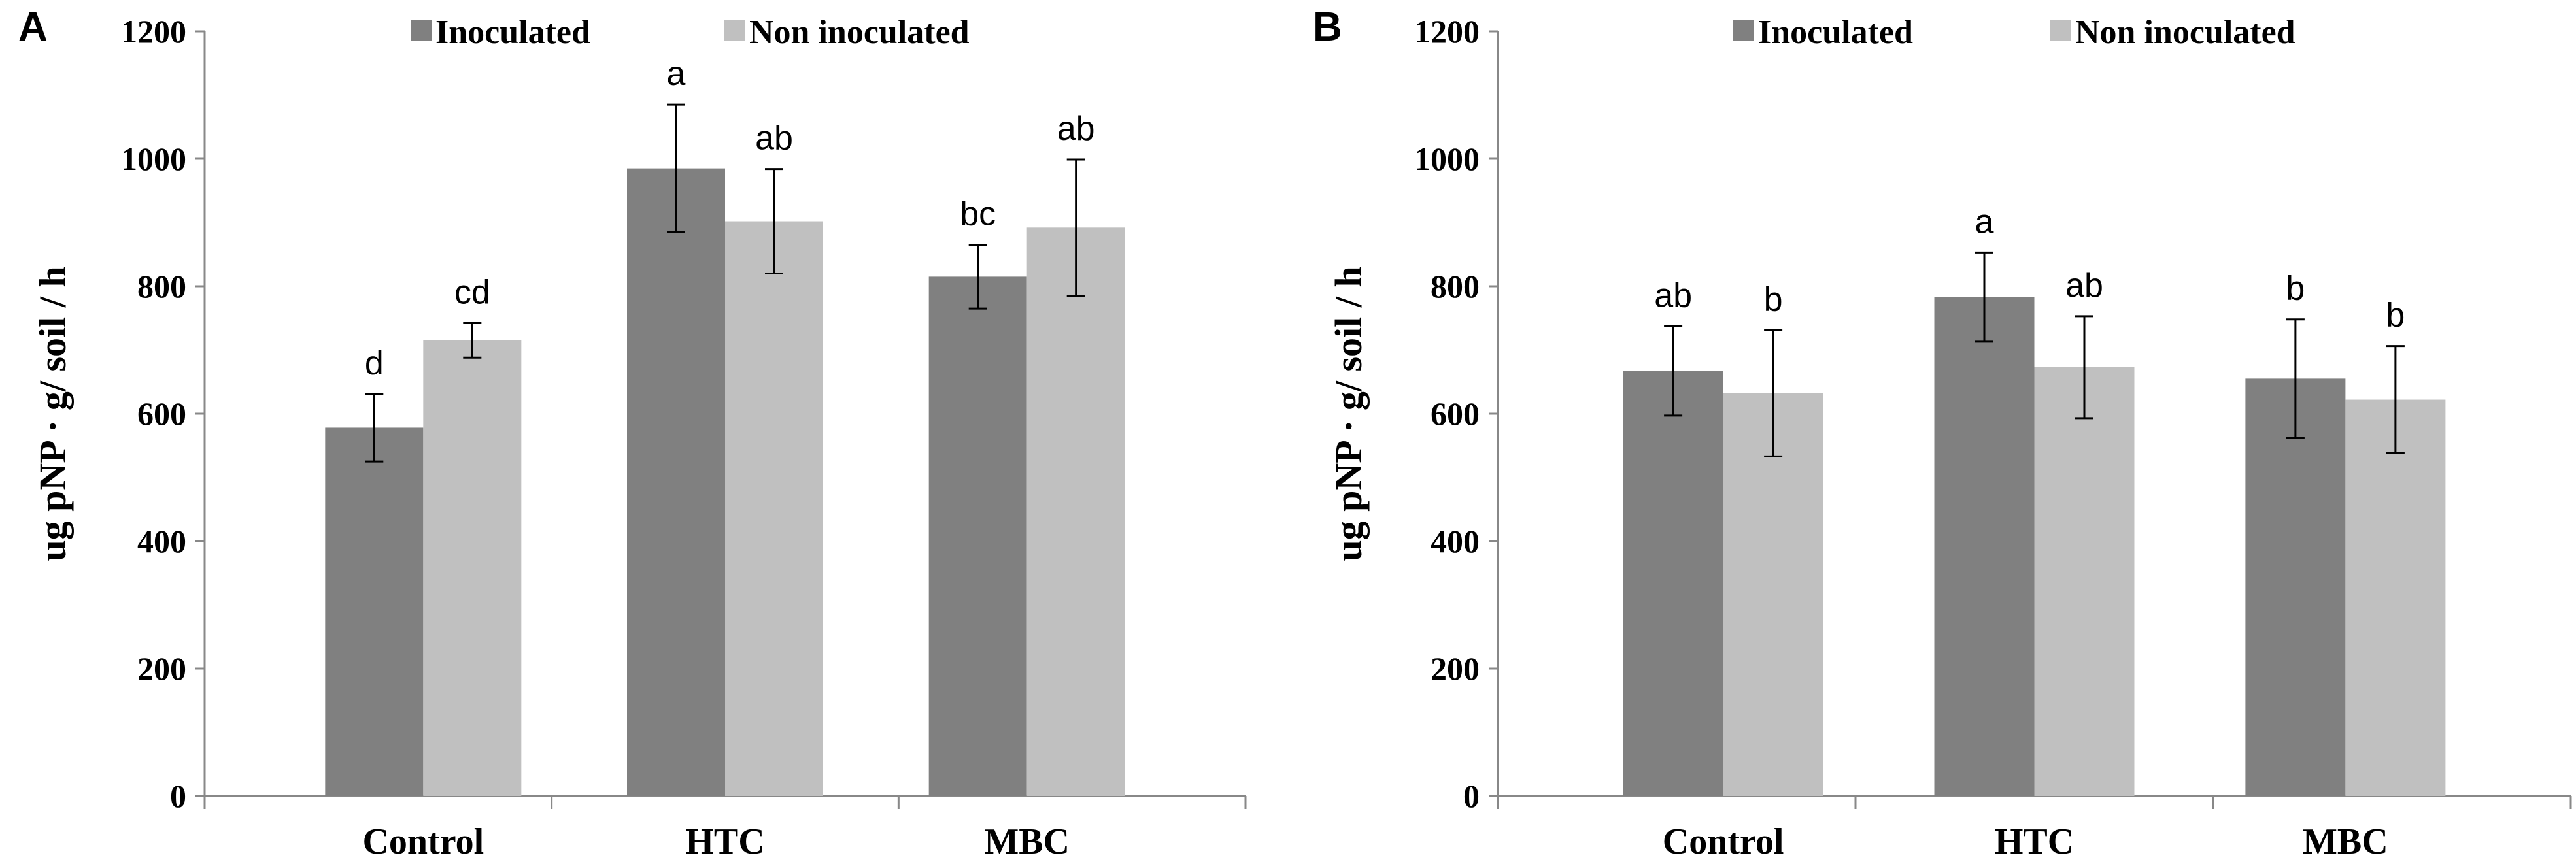 Image resolution: width=2576 pixels, height=862 pixels. I want to click on panel-letter: B, so click(1327, 27).